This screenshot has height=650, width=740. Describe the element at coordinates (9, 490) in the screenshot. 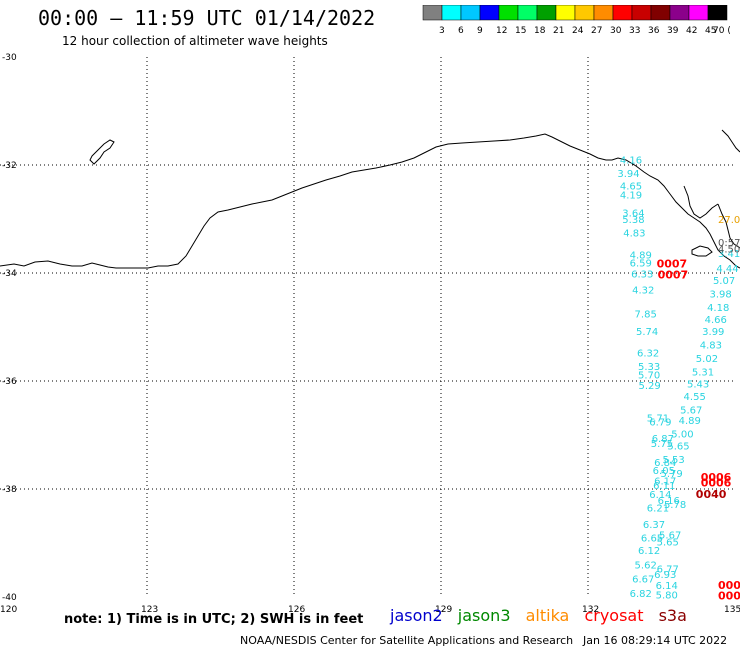

I see `latitude-label: -38` at that location.